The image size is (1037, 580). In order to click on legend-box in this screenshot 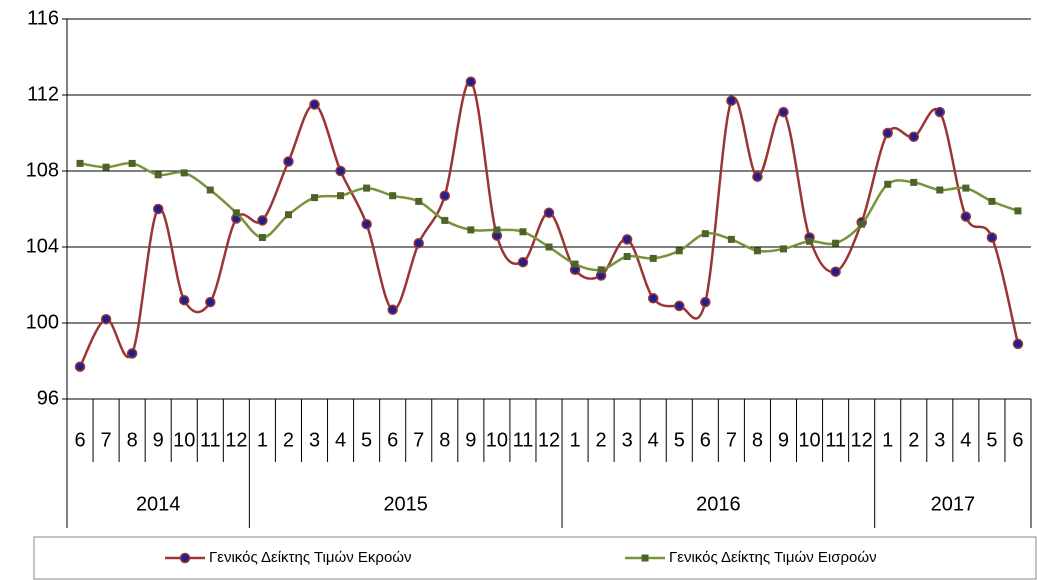, I will do `click(535, 558)`.